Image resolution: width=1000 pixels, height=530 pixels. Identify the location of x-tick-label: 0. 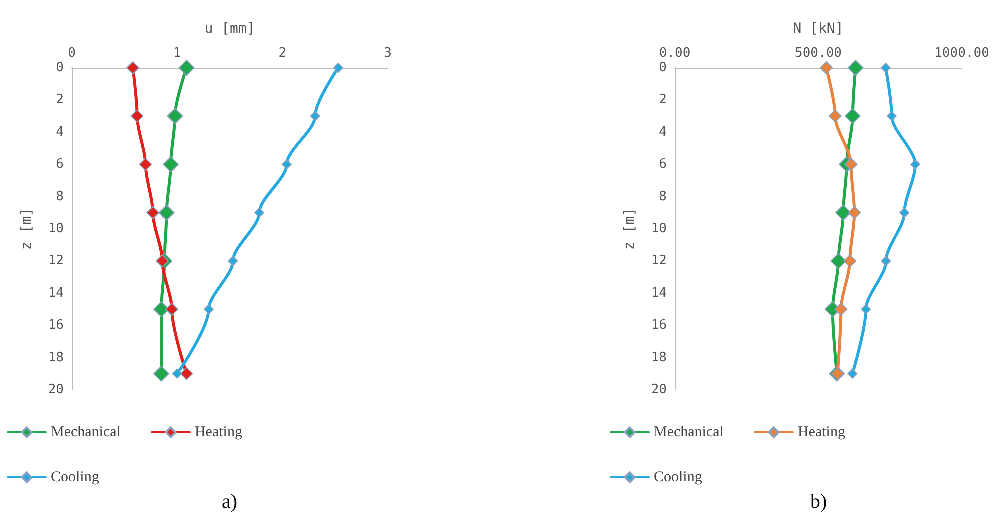
(72, 53).